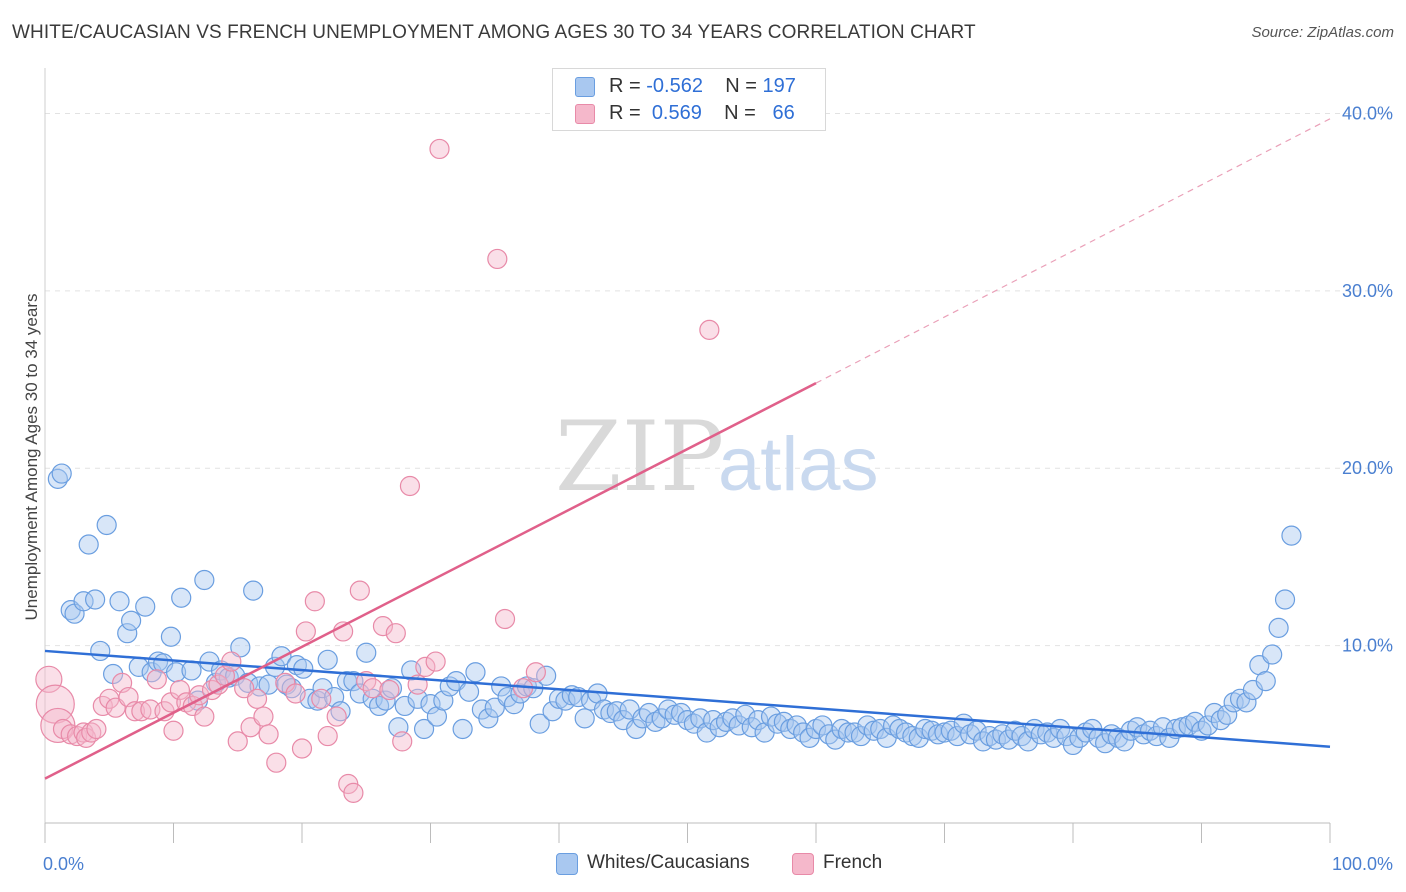 This screenshot has height=892, width=1406. I want to click on legend-swatch-whites, so click(585, 87).